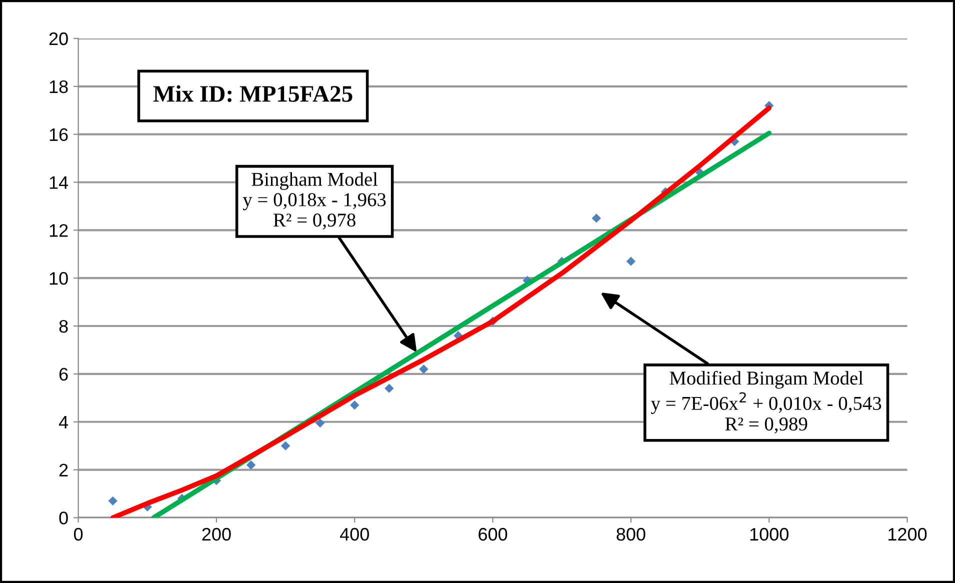 Image resolution: width=955 pixels, height=583 pixels. Describe the element at coordinates (907, 534) in the screenshot. I see `x-tick-label: 1200` at that location.